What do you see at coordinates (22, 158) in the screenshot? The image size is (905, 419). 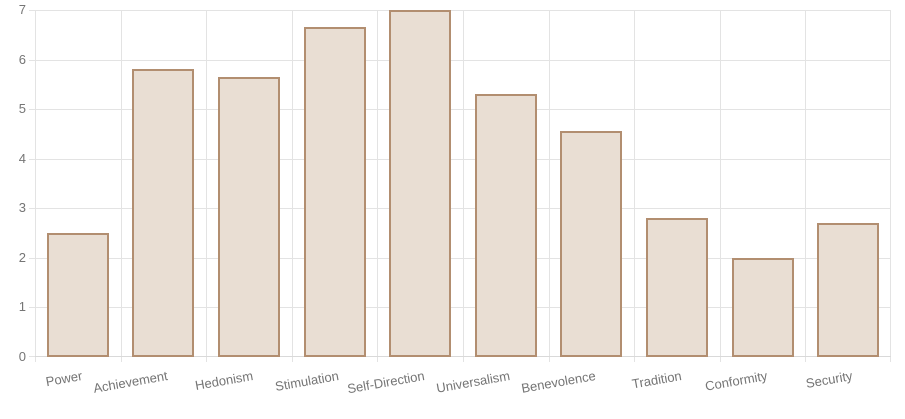 I see `y-tick-label: 4` at bounding box center [22, 158].